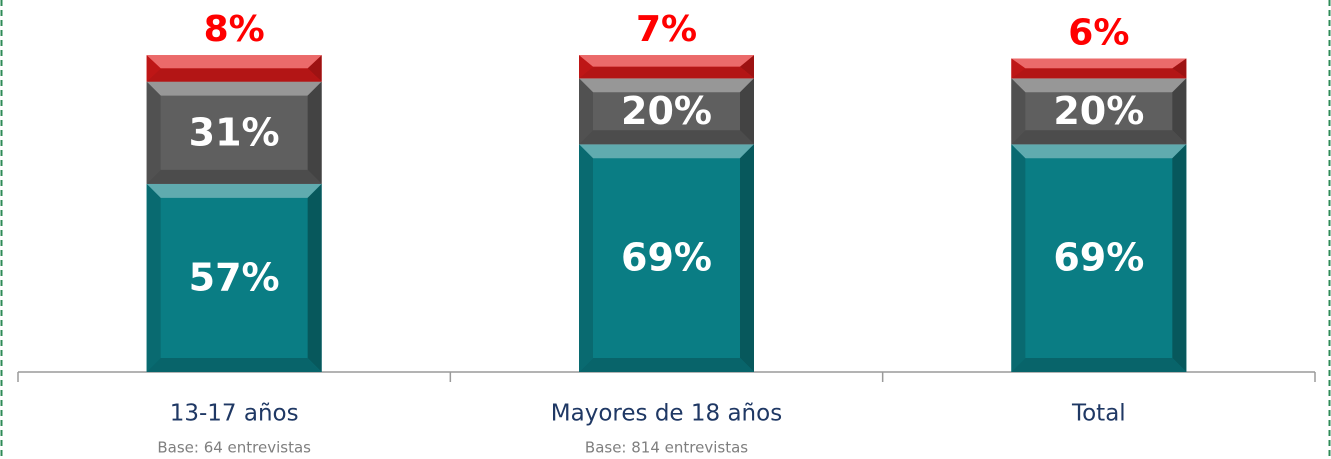 The image size is (1331, 459). I want to click on category-note: Base: 814 entrevistas, so click(666, 448).